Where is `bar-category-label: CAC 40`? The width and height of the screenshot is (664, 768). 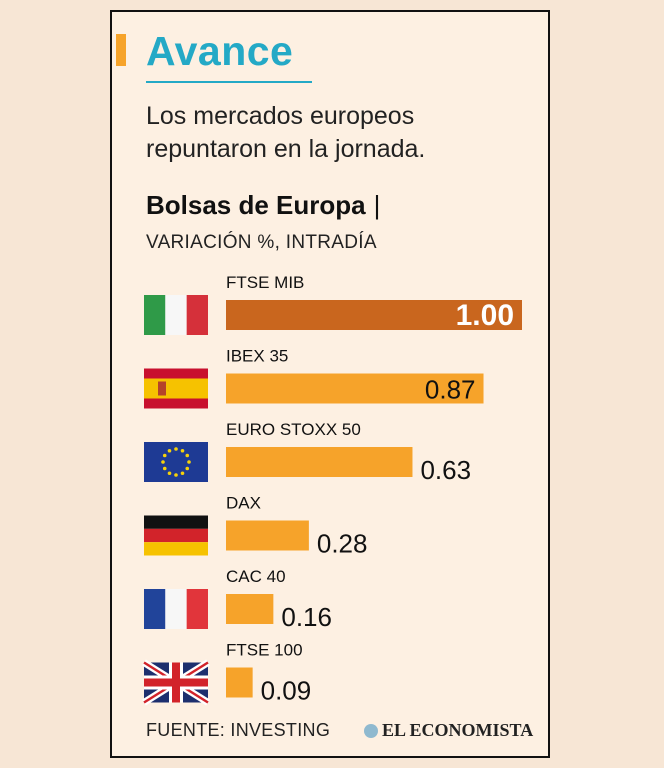
bar-category-label: CAC 40 is located at coordinates (256, 576).